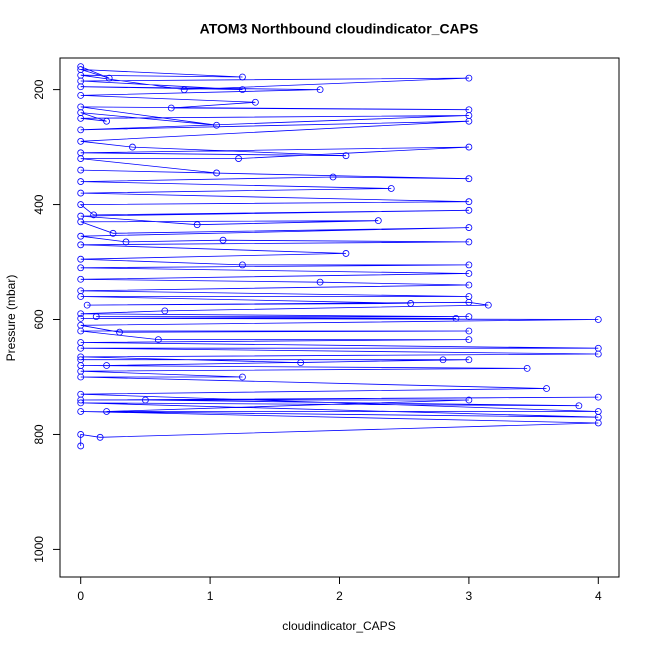 This screenshot has width=650, height=655. What do you see at coordinates (210, 596) in the screenshot?
I see `x-tick-label: 1` at bounding box center [210, 596].